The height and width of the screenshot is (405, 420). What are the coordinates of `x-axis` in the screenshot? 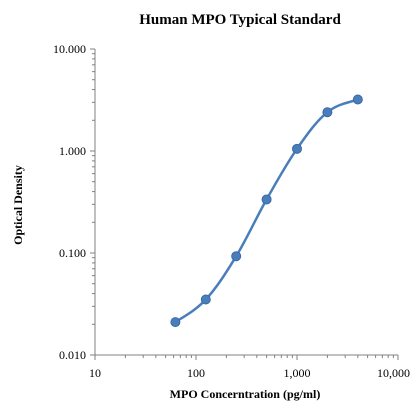 It's located at (246, 357).